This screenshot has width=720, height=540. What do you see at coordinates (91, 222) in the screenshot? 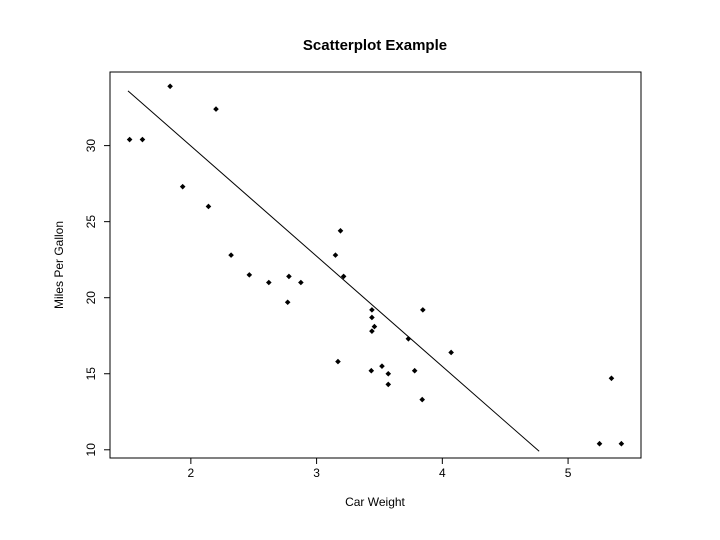
I see `y-tick-label: 25` at bounding box center [91, 222].